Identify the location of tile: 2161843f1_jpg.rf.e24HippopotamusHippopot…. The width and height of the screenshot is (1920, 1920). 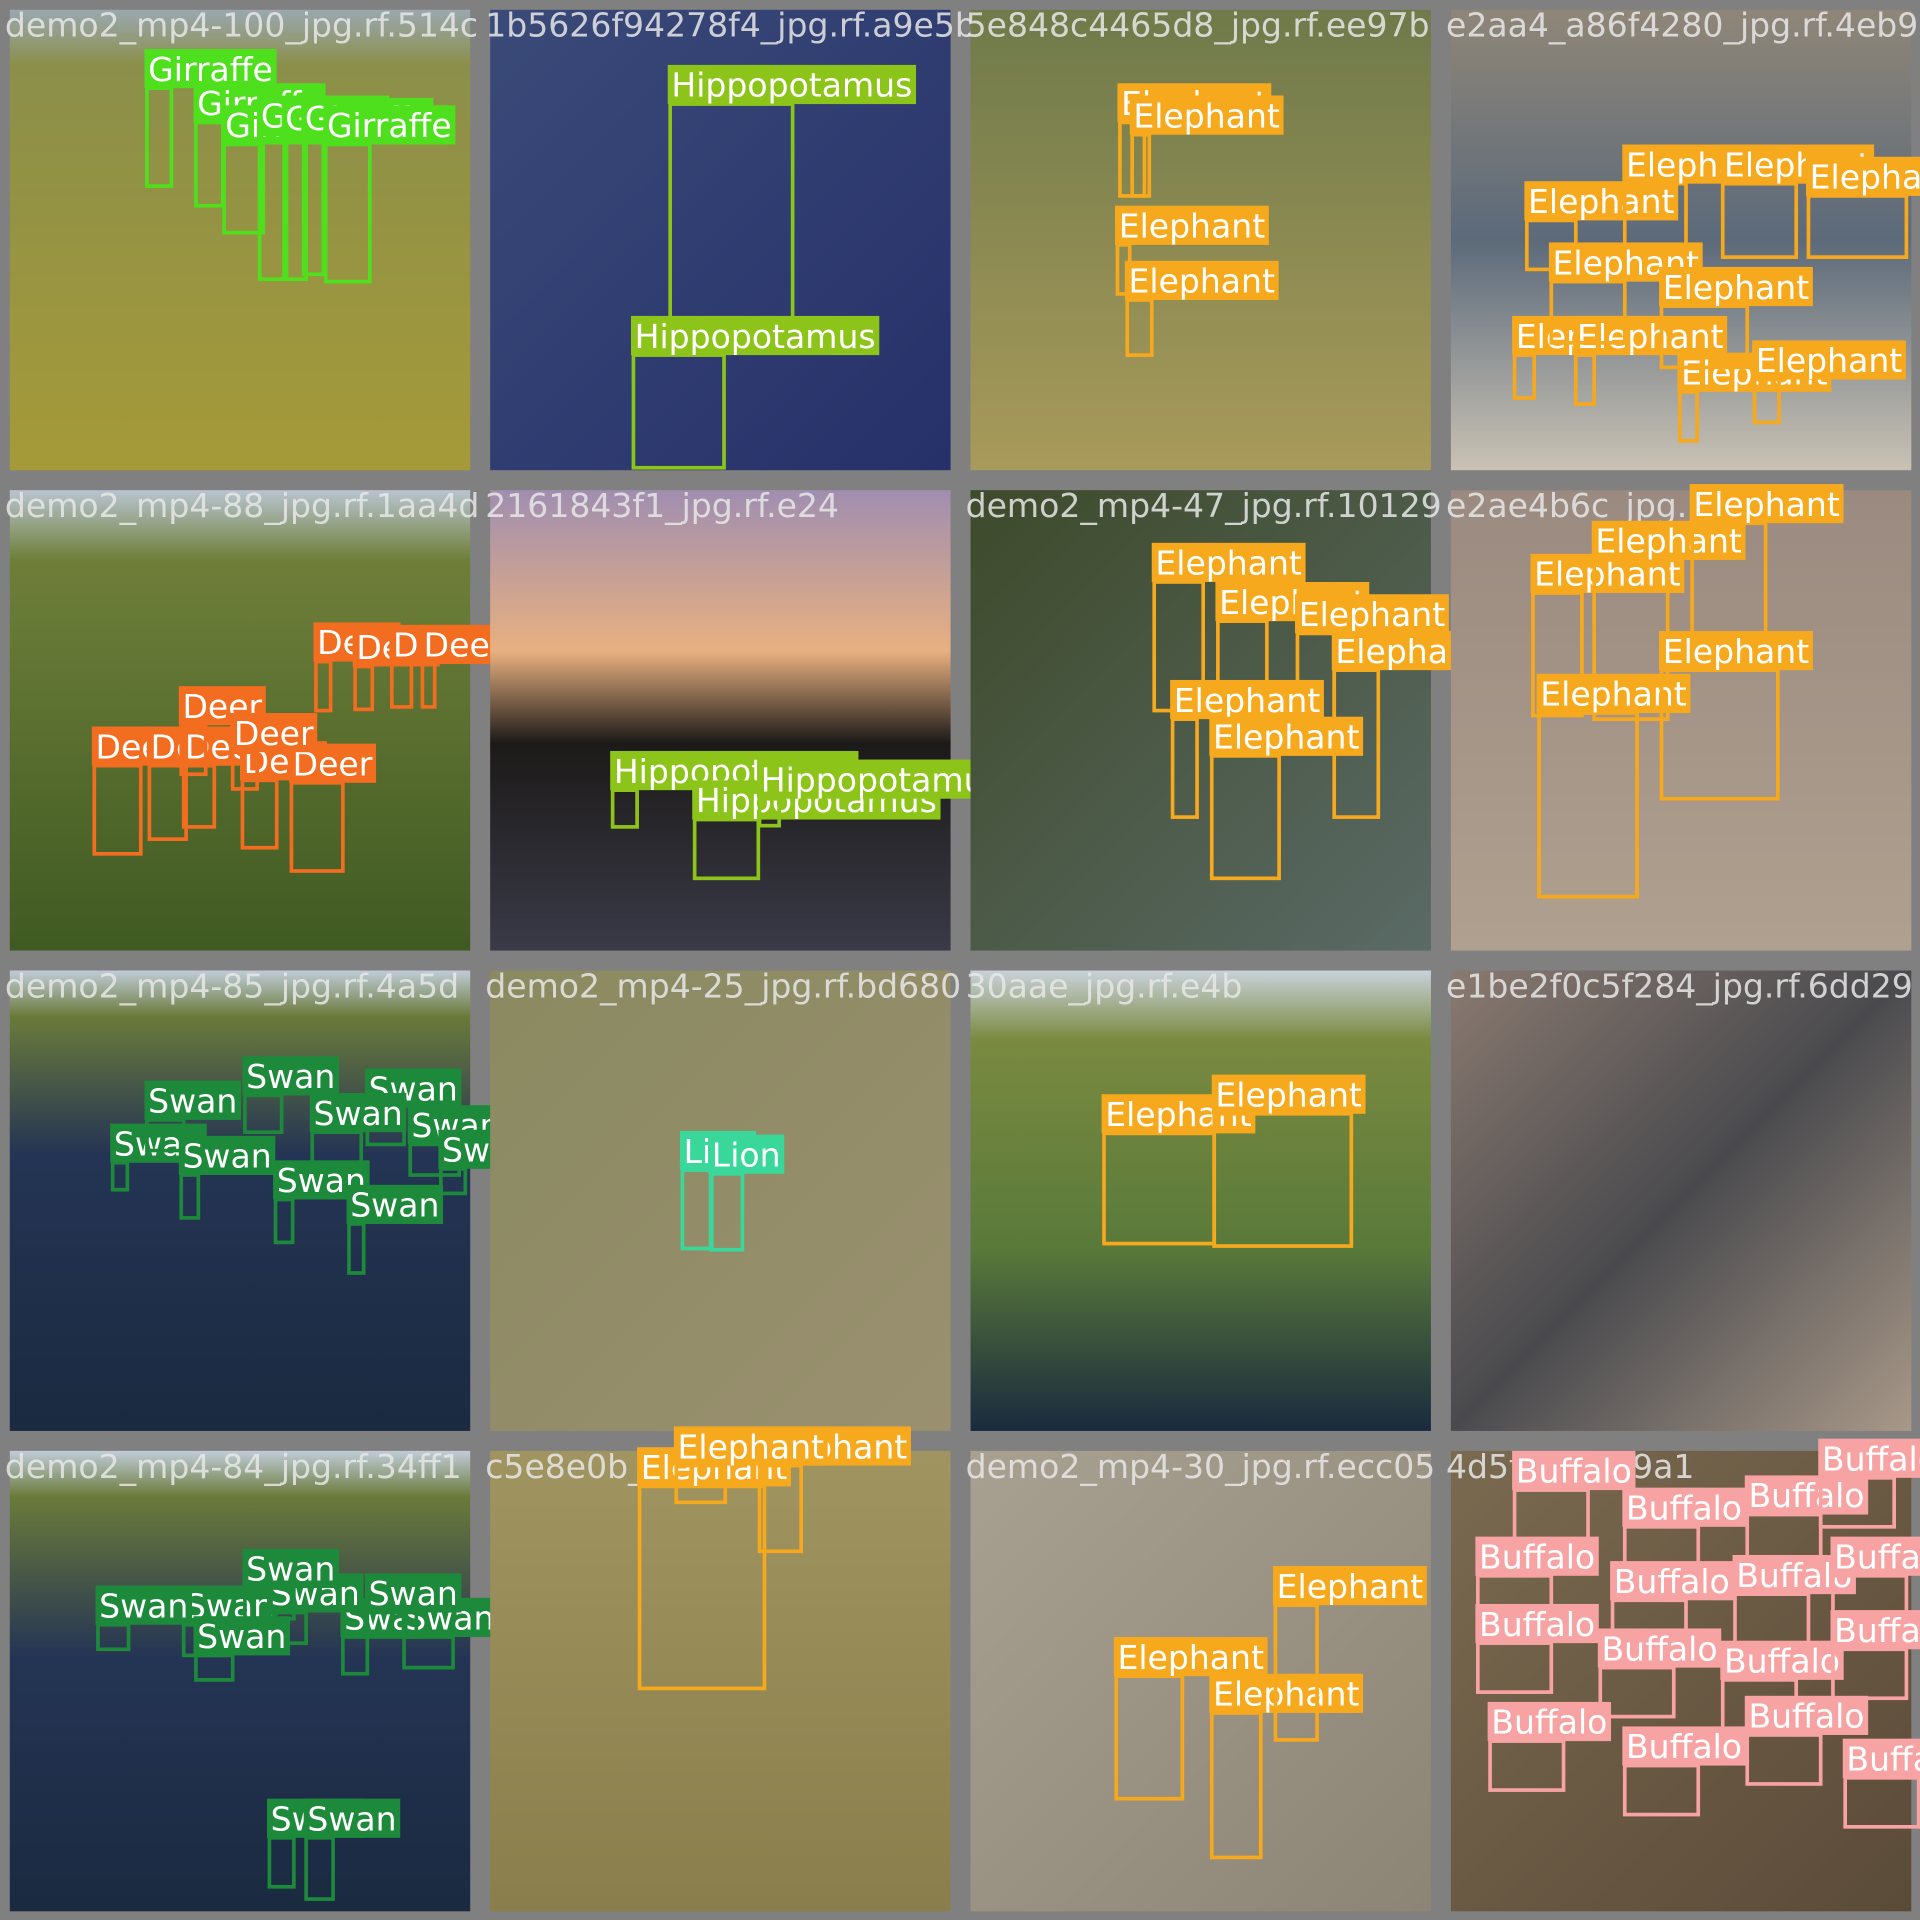
(745, 718).